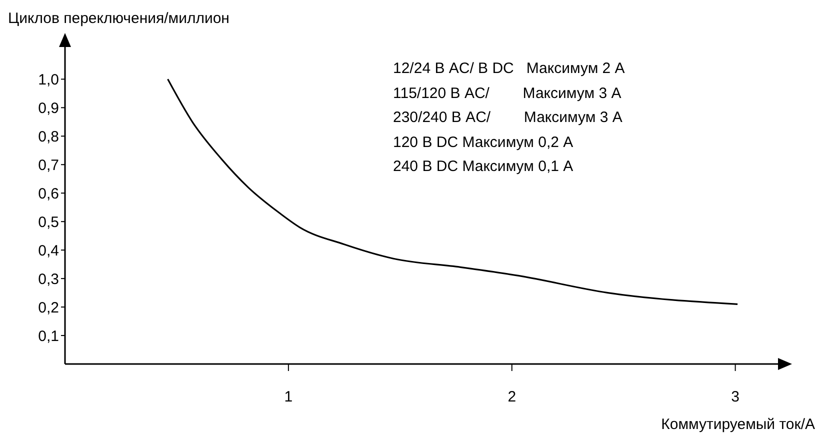 The height and width of the screenshot is (446, 827). What do you see at coordinates (48, 222) in the screenshot?
I see `y-tick-label: 0,5` at bounding box center [48, 222].